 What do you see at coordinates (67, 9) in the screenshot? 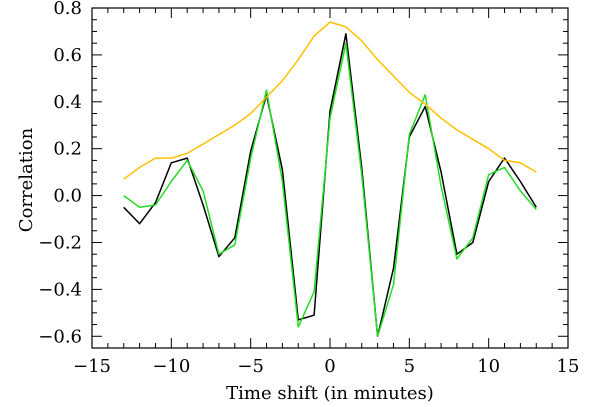
I see `y-tick-label: 0.8` at bounding box center [67, 9].